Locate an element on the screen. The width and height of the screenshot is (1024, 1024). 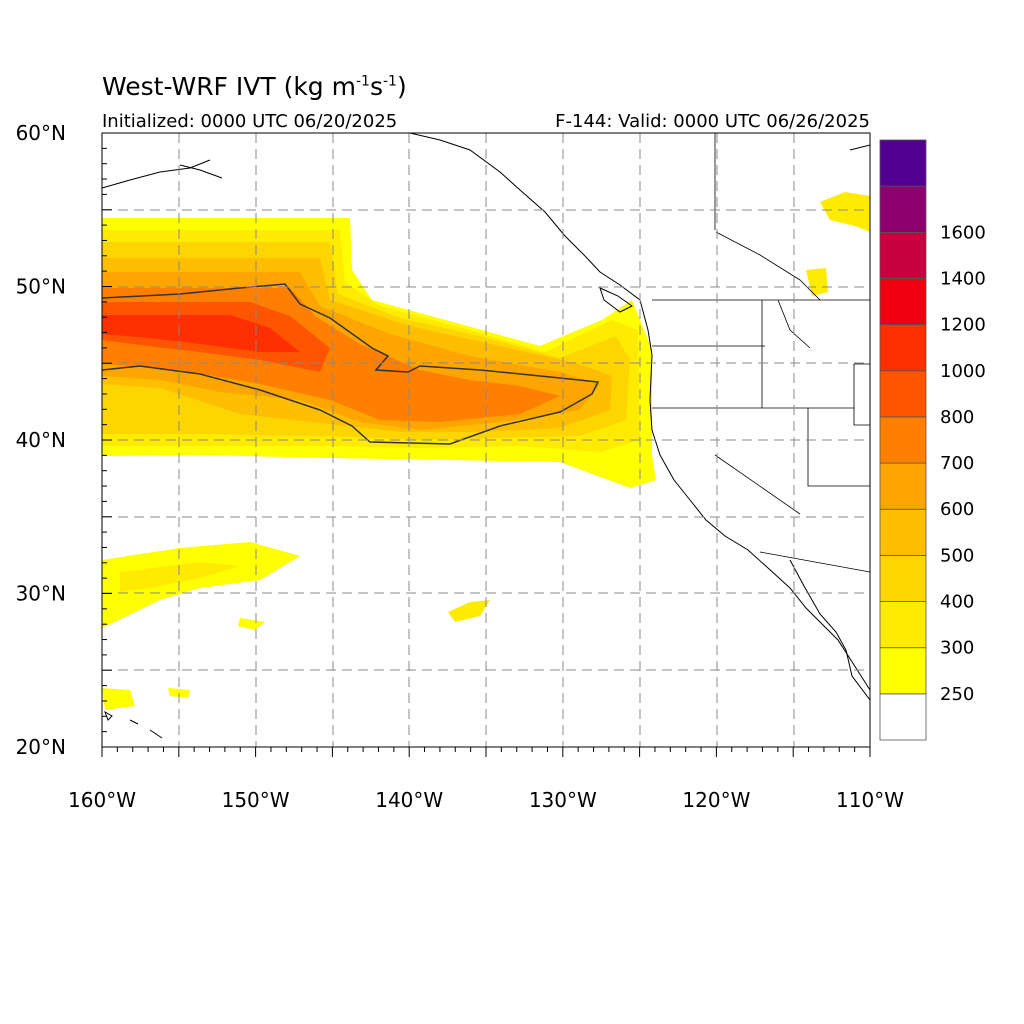
initialization-time: Initialized: 0000 UTC 06/20/2025 is located at coordinates (250, 121).